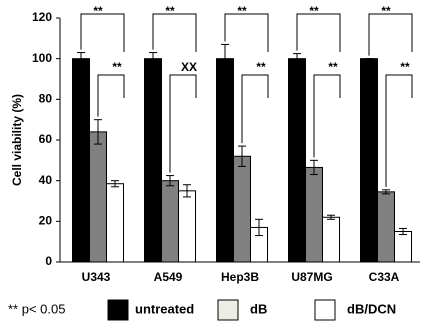 This screenshot has height=328, width=437. Describe the element at coordinates (384, 277) in the screenshot. I see `x-tick-label: C33A` at that location.